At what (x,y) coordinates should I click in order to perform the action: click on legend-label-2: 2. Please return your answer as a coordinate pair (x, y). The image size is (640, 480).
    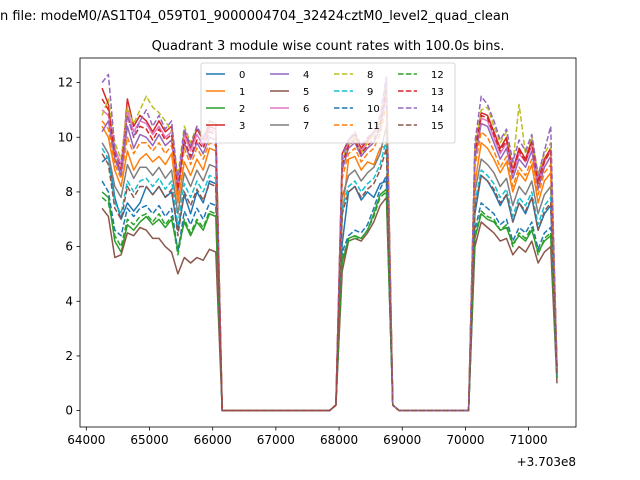
    Looking at the image, I should click on (242, 109).